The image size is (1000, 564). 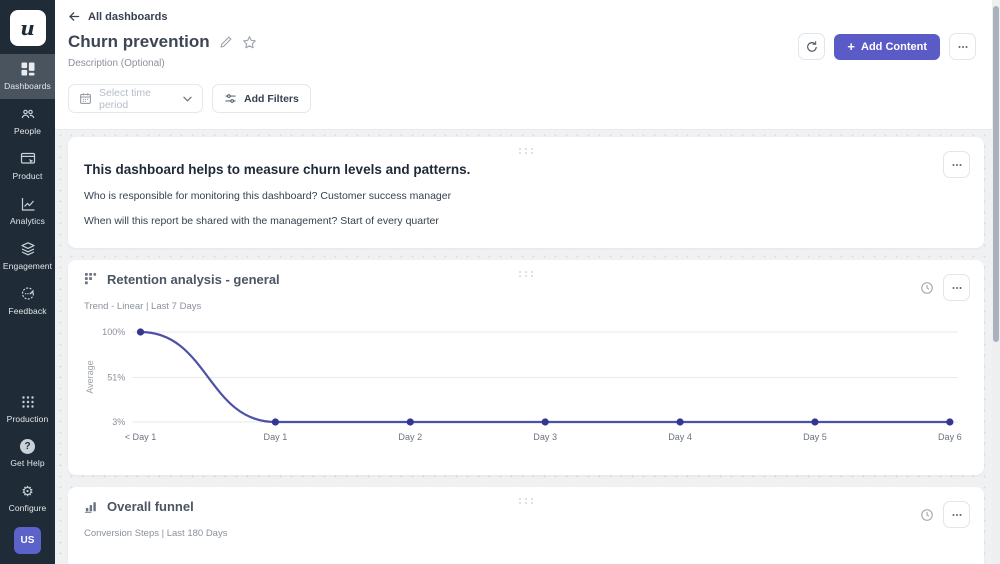 I want to click on sidebar-item-label: People, so click(x=27, y=131).